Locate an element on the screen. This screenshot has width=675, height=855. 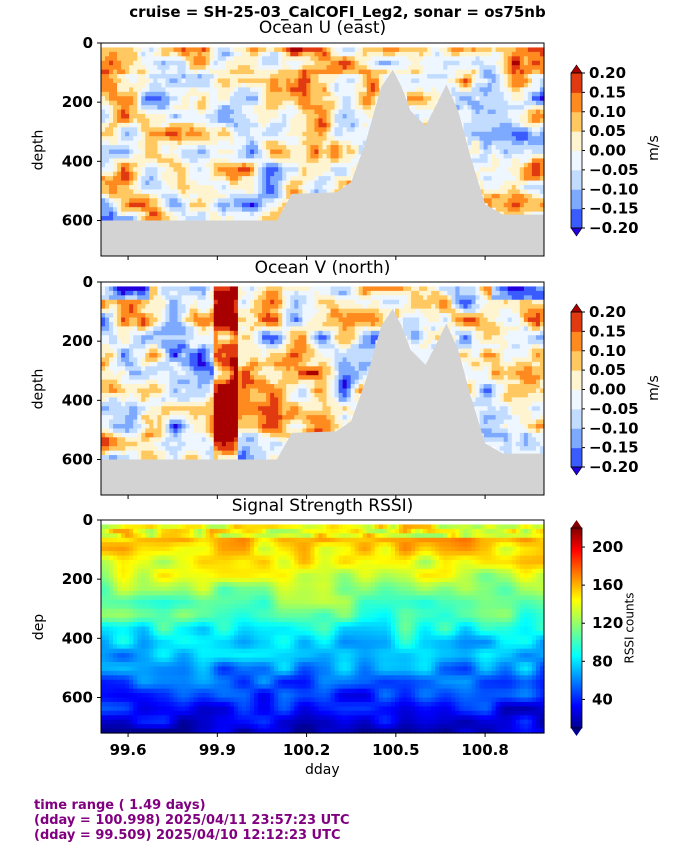
colorbar-tick-label: 0.15 is located at coordinates (607, 92).